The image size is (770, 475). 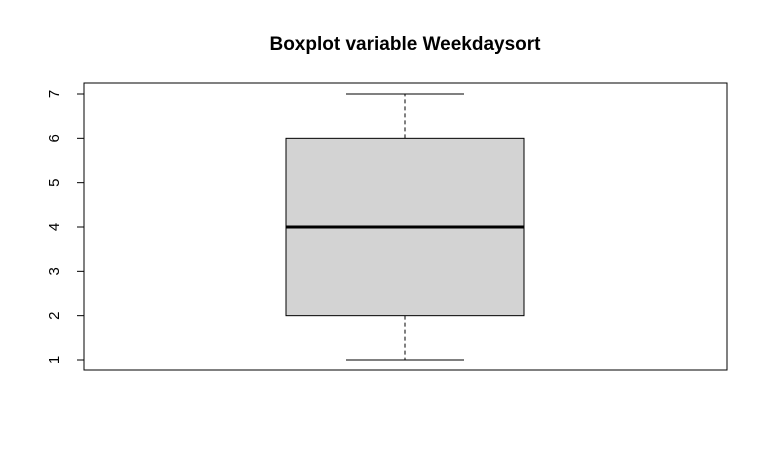 I want to click on y-tick-label: 3, so click(x=54, y=271).